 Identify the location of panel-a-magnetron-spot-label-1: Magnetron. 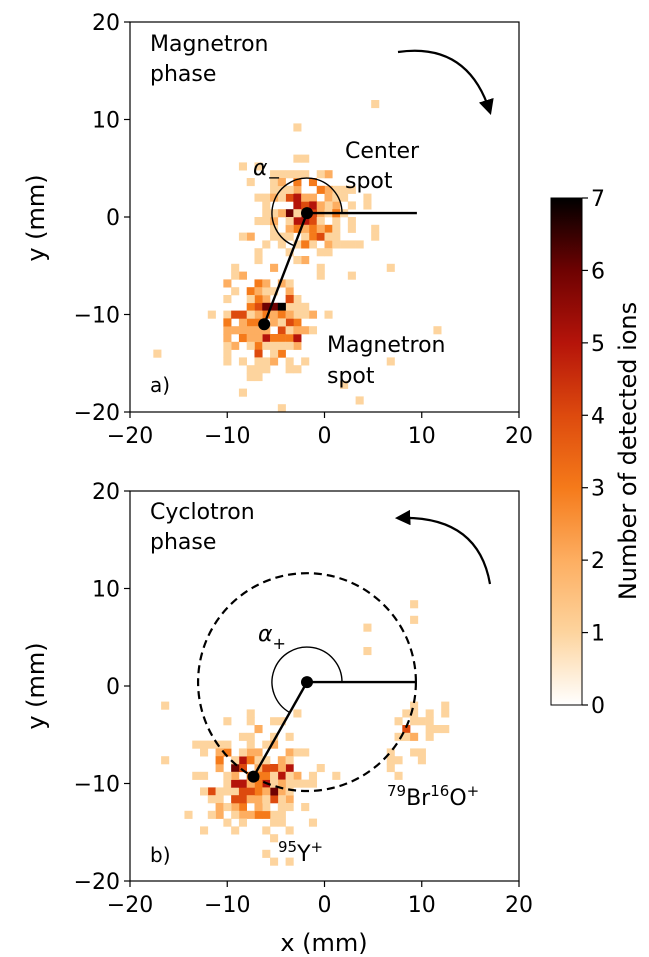
(386, 345).